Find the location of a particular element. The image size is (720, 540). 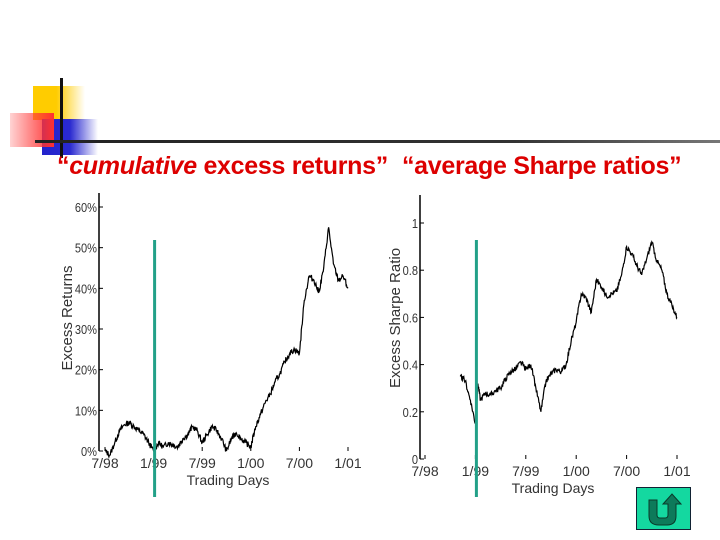

y-tick-label: 1 is located at coordinates (415, 223).